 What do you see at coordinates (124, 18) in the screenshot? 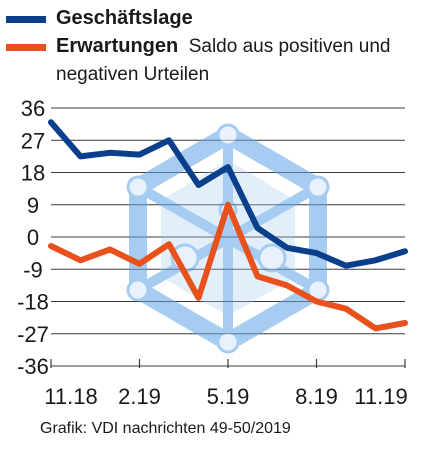
I see `legend-label-geschaeftslage: Geschäftslage` at bounding box center [124, 18].